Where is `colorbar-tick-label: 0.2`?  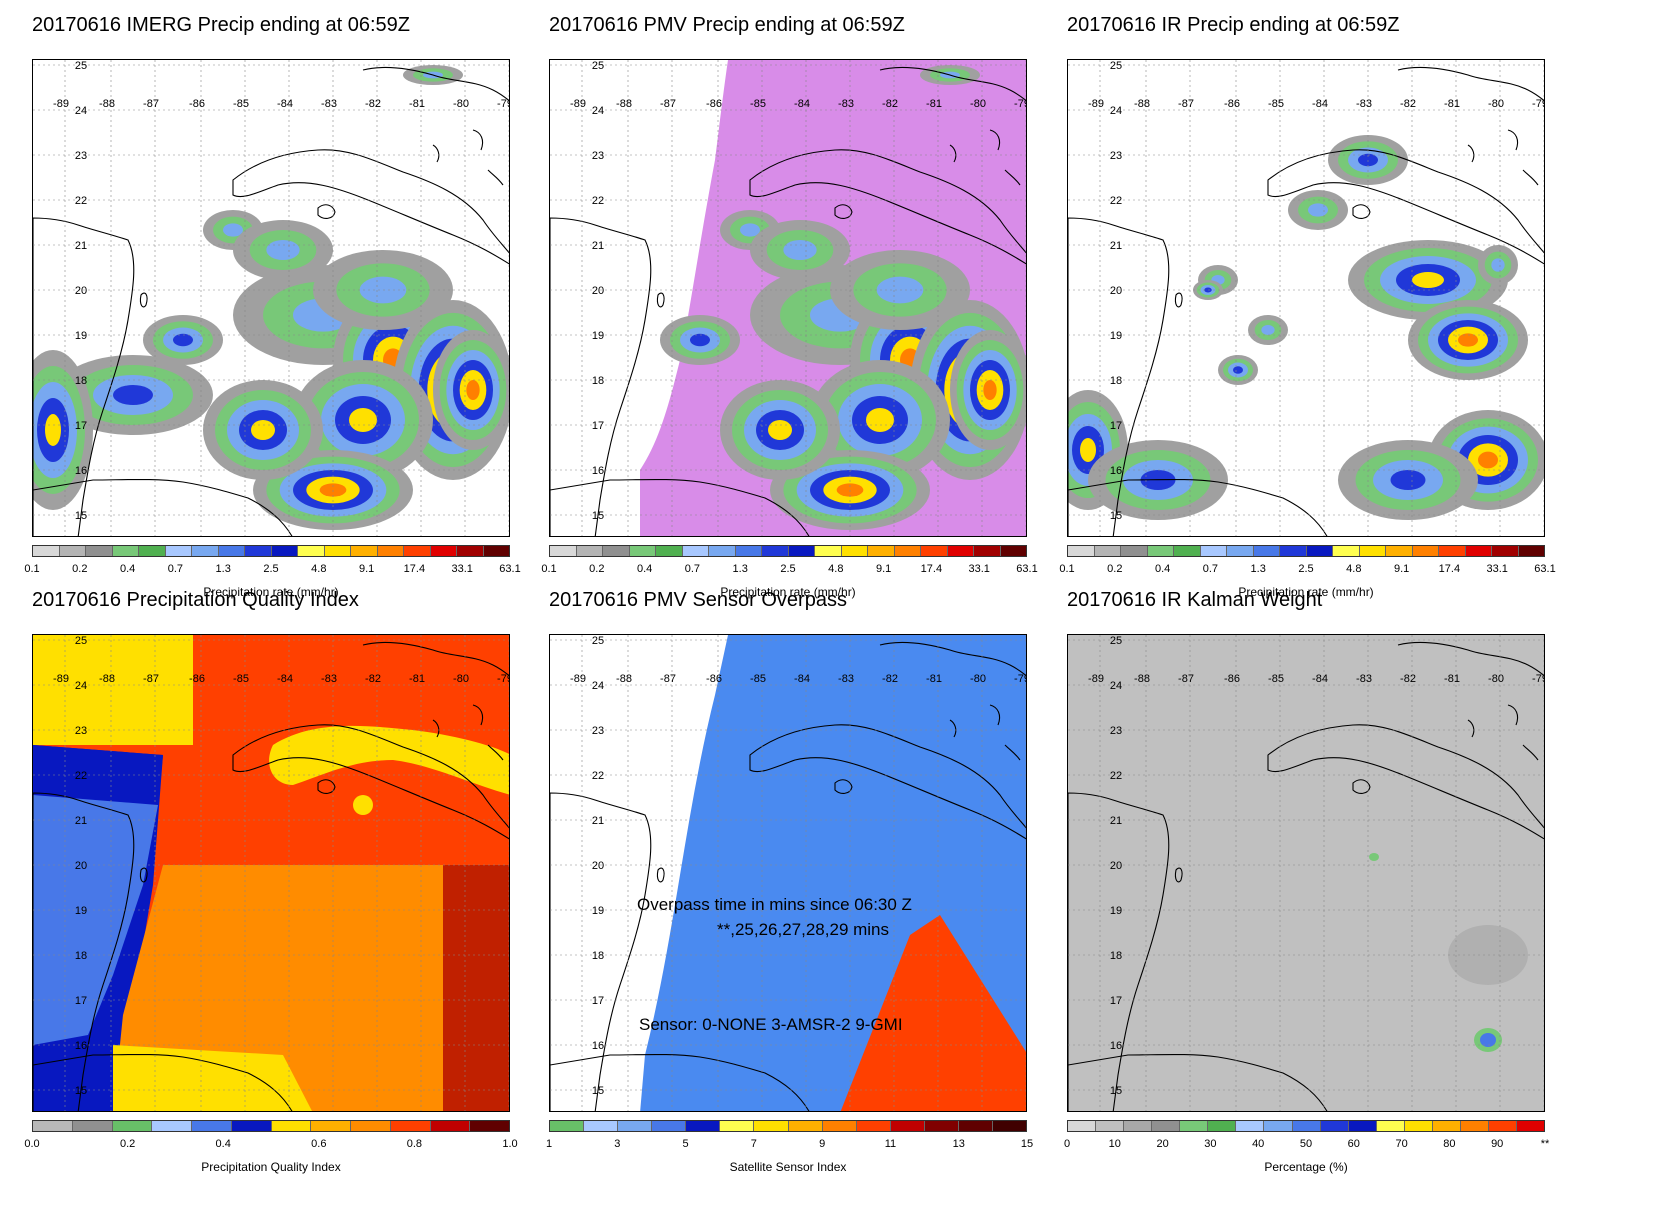
colorbar-tick-label: 0.2 is located at coordinates (80, 569).